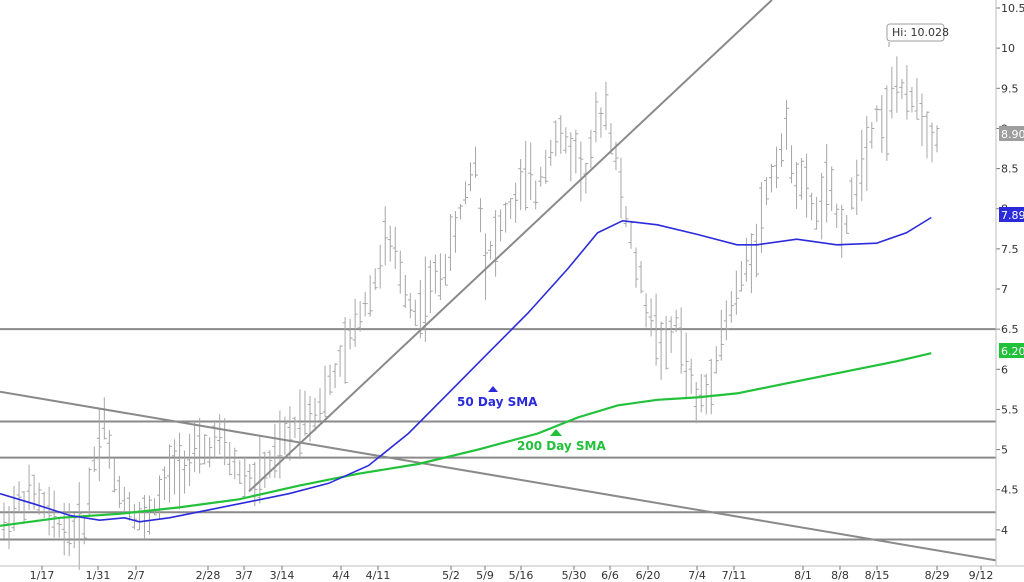 The height and width of the screenshot is (582, 1024). What do you see at coordinates (136, 575) in the screenshot?
I see `x-tick-label: 2/7` at bounding box center [136, 575].